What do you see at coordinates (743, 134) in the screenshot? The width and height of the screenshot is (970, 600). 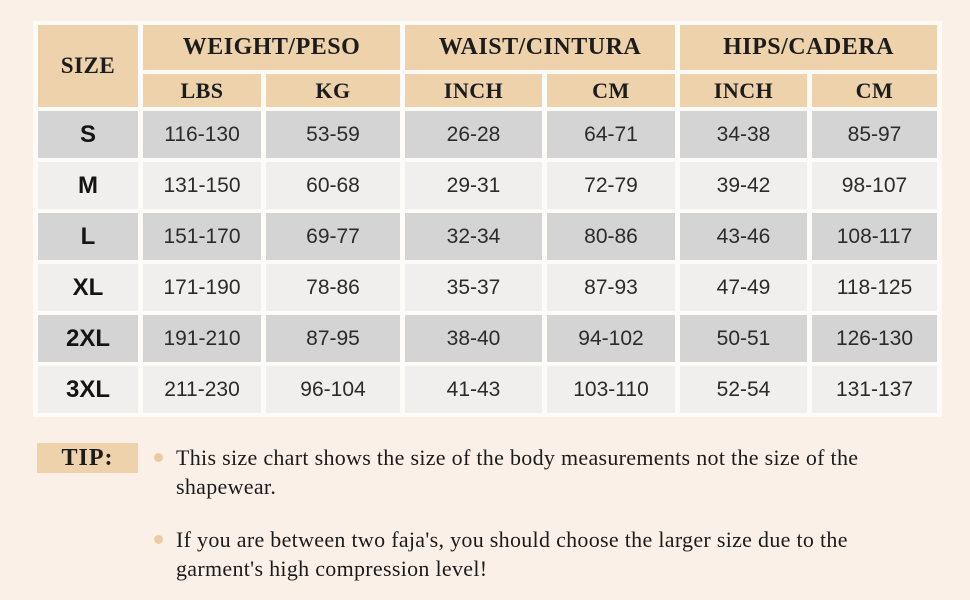 I see `value-cell: 34-38` at bounding box center [743, 134].